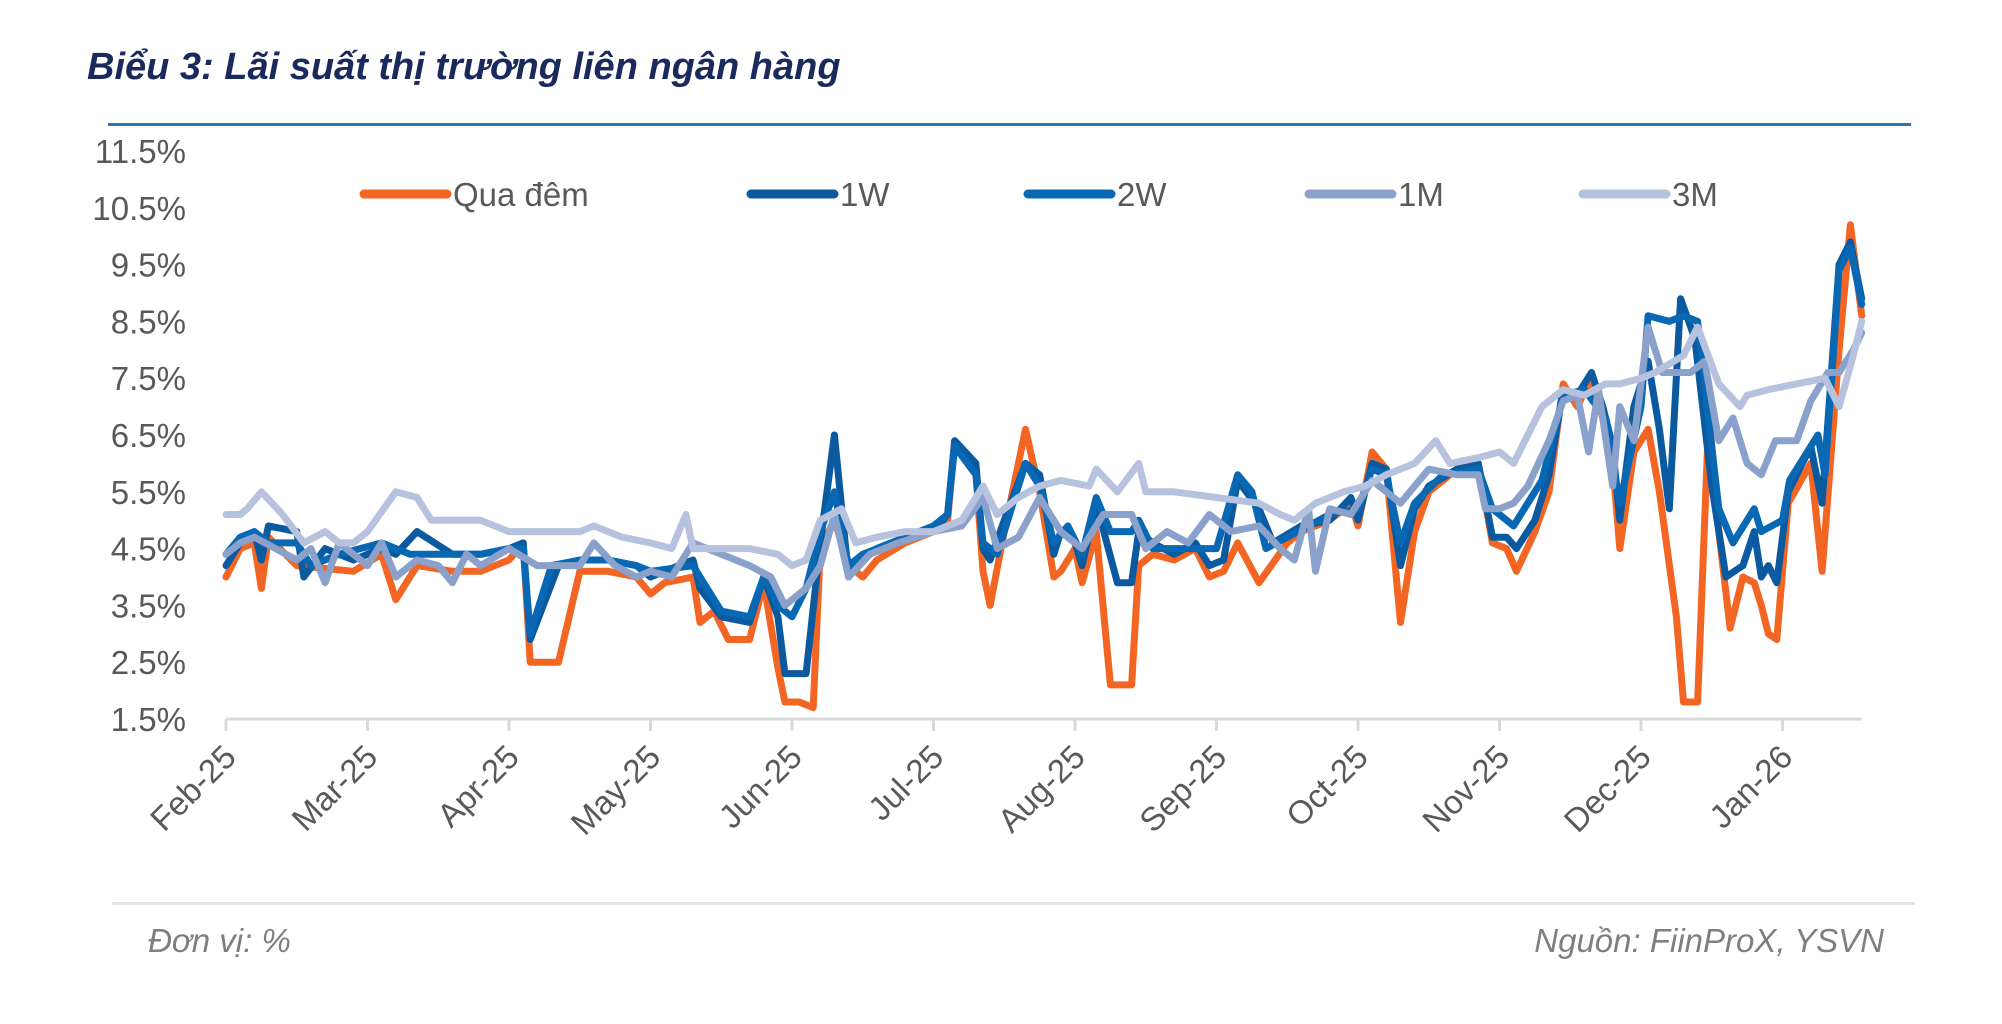 The width and height of the screenshot is (2002, 1024). Describe the element at coordinates (1421, 194) in the screenshot. I see `legend-label: 1M` at that location.